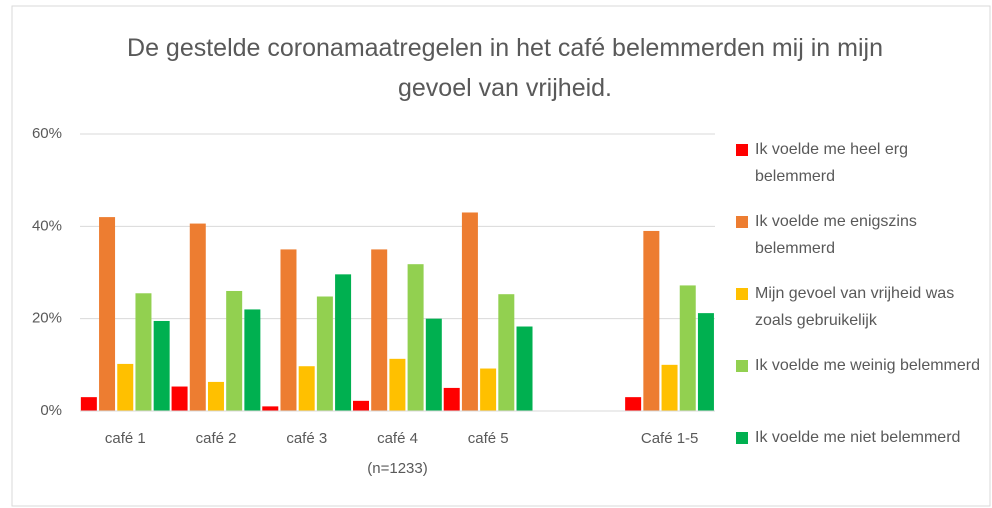  What do you see at coordinates (47, 133) in the screenshot?
I see `y-tick-label: 60%` at bounding box center [47, 133].